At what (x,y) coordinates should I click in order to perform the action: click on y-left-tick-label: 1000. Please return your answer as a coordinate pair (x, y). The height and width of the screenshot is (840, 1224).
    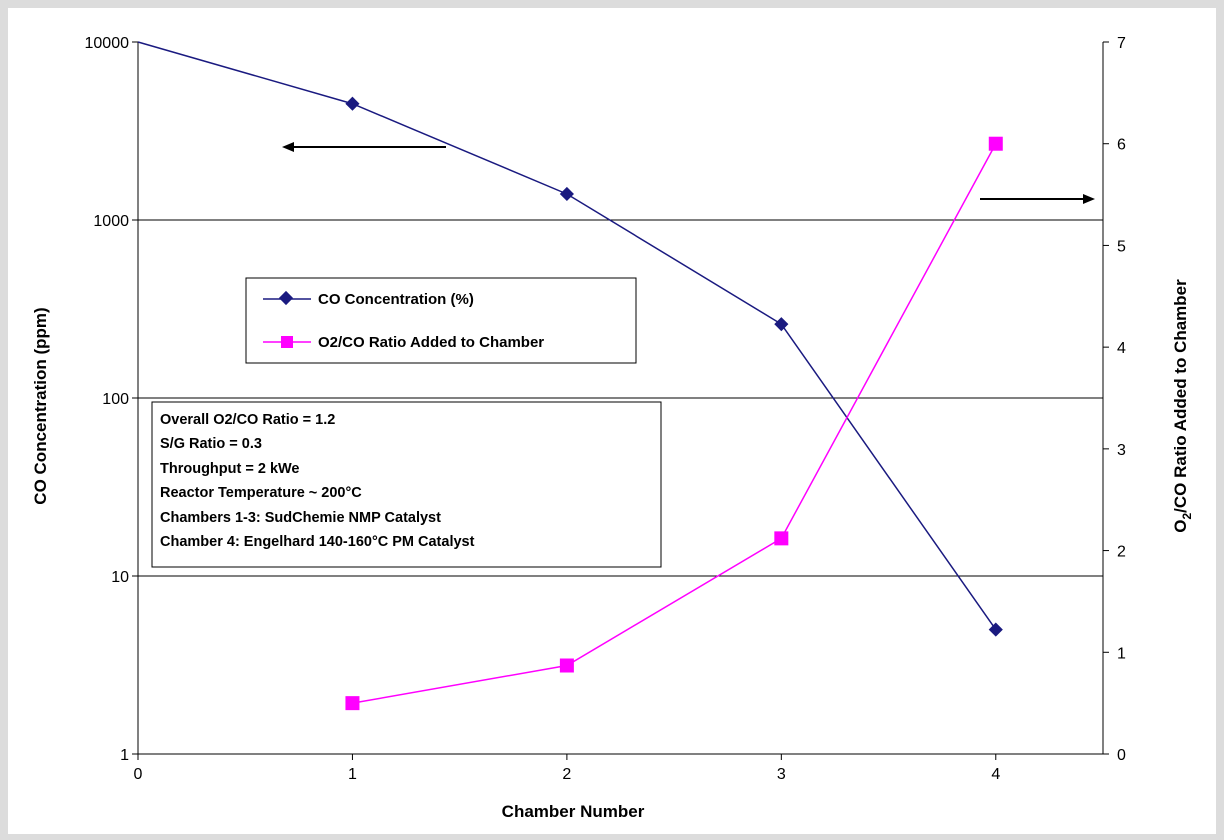
    Looking at the image, I should click on (111, 221).